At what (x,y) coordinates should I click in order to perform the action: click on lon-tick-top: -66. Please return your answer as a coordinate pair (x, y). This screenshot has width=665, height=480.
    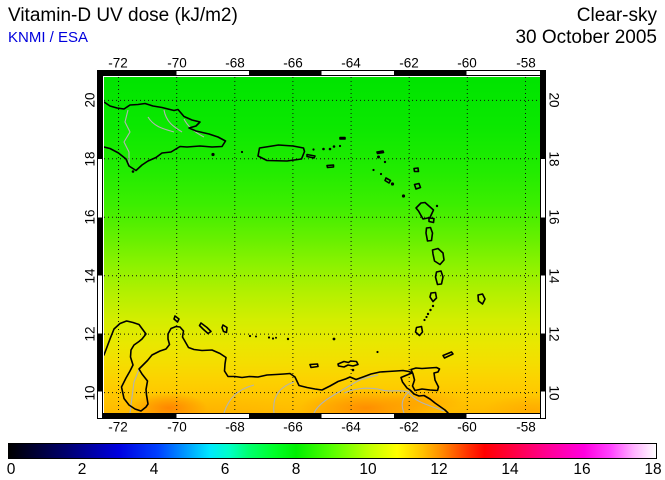
    Looking at the image, I should click on (293, 63).